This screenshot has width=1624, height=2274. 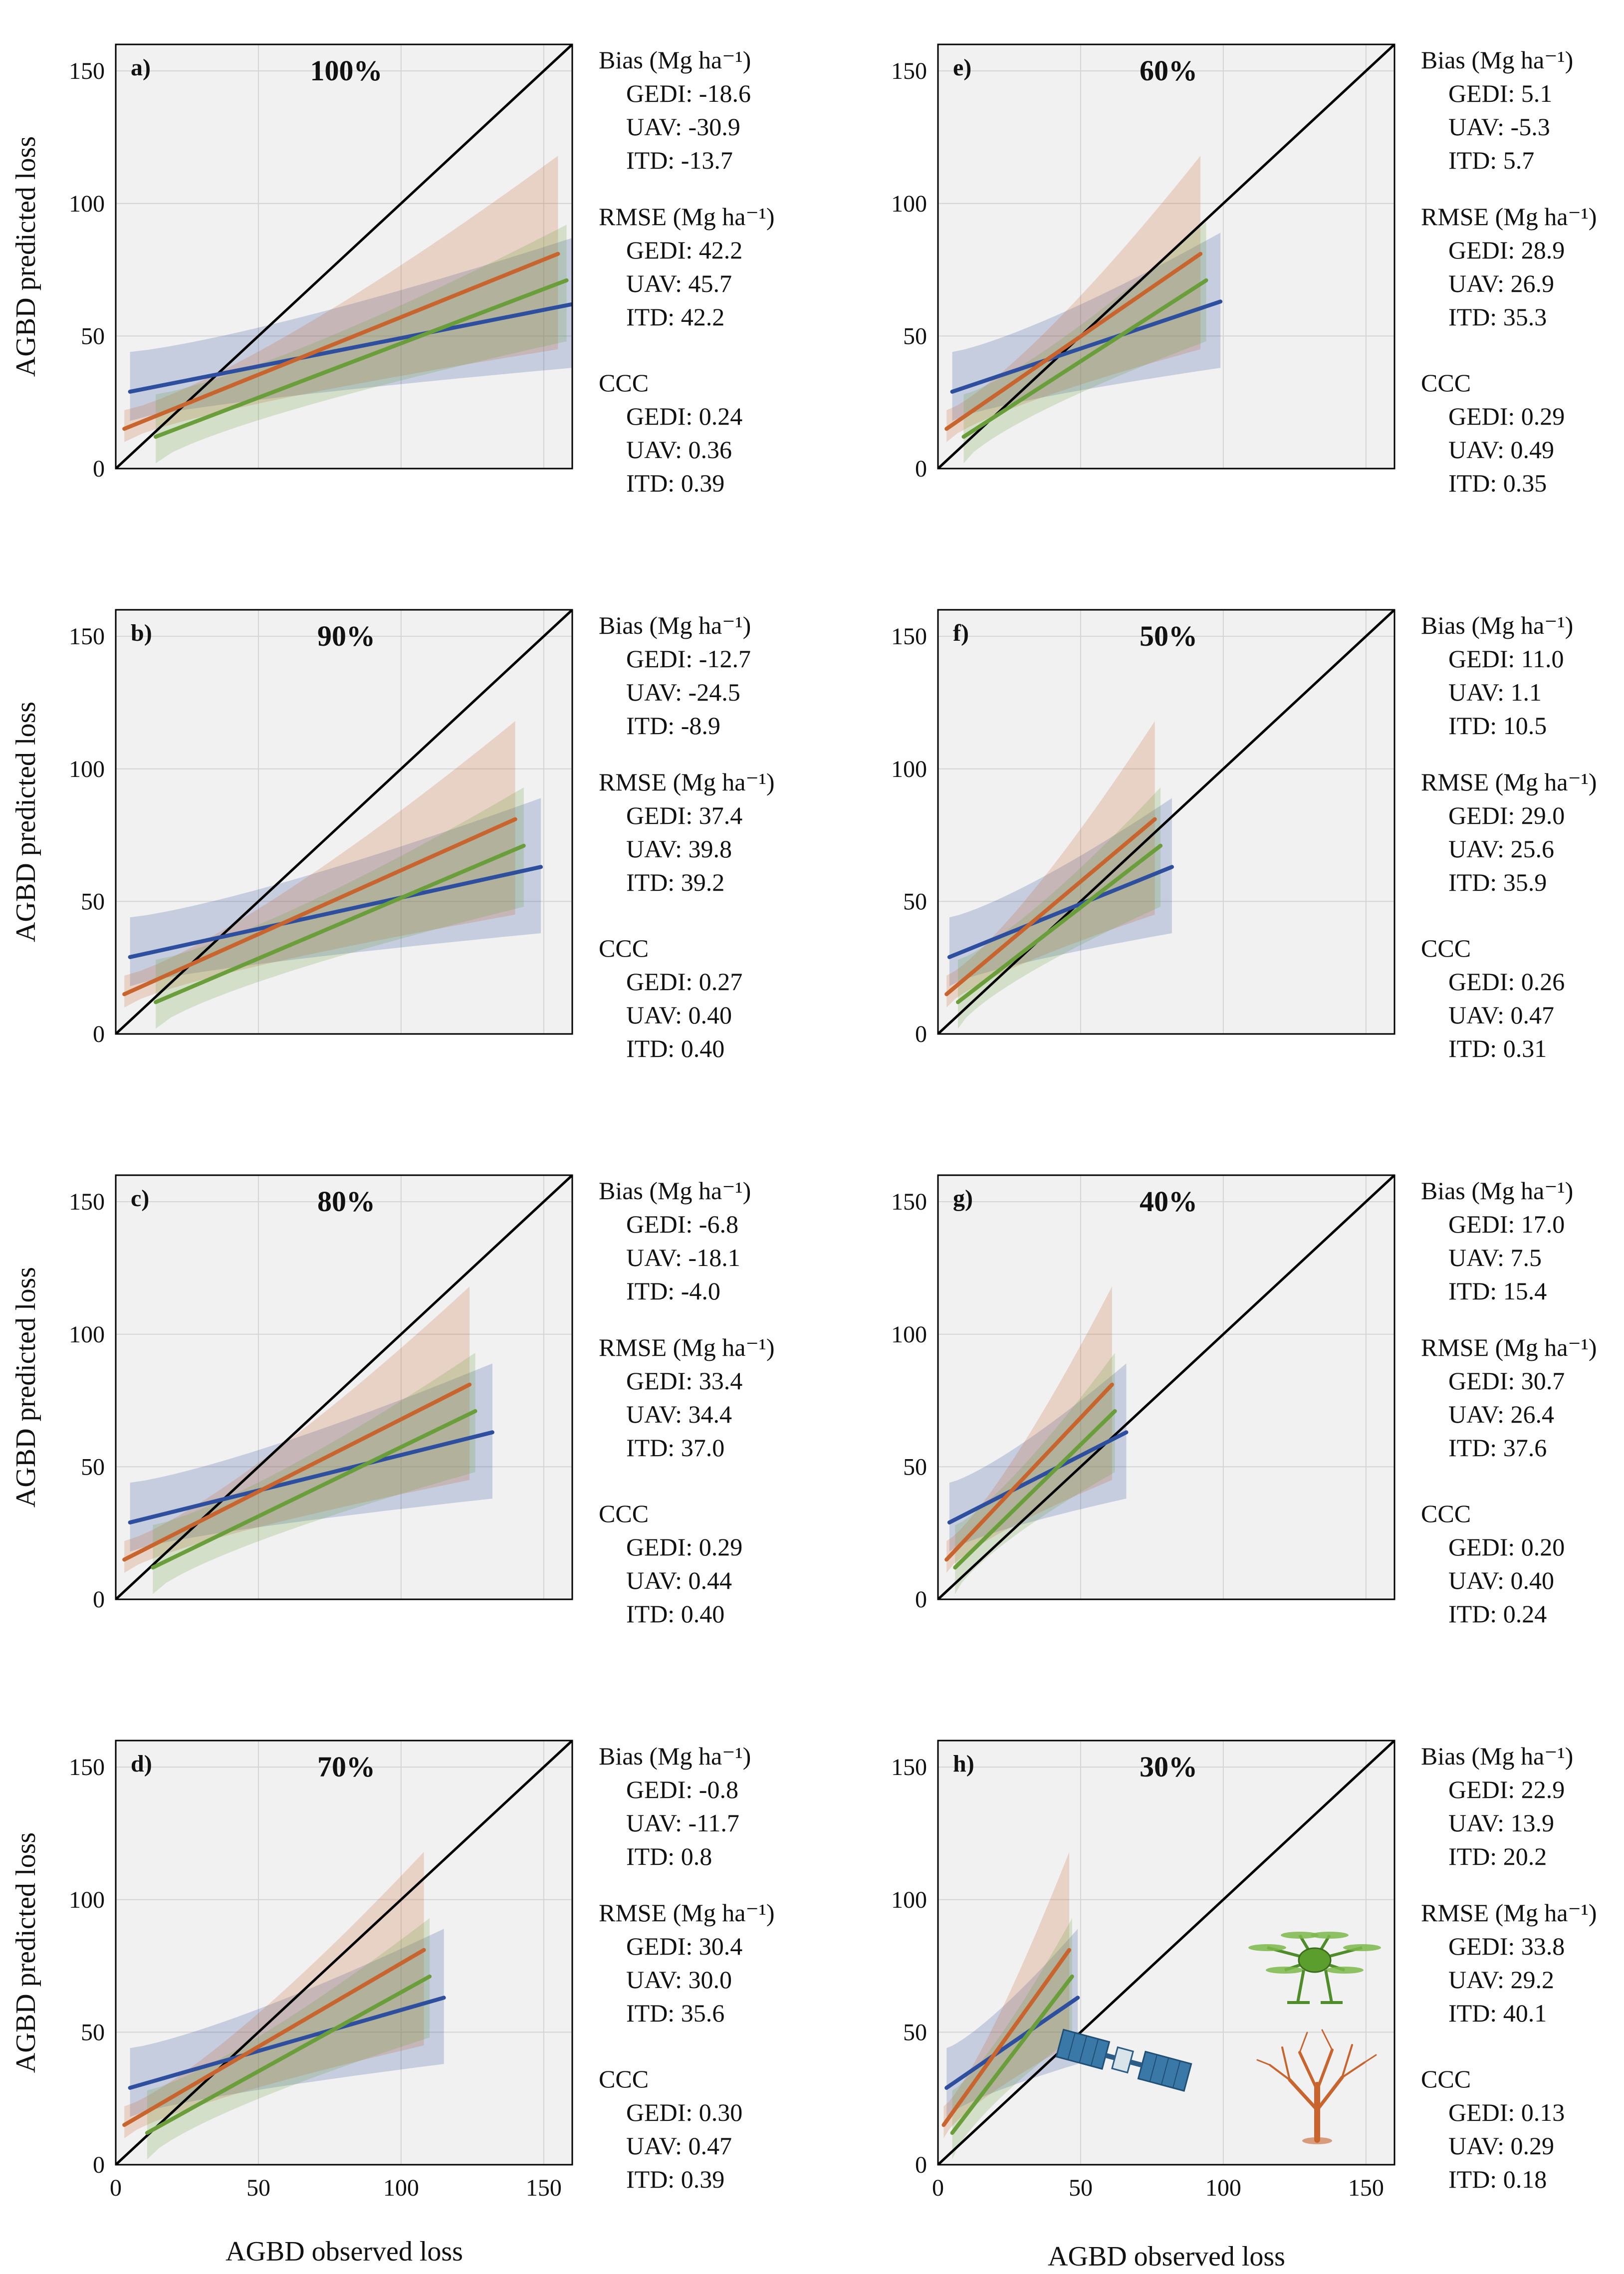 What do you see at coordinates (675, 2179) in the screenshot?
I see `ccc-itd-value: ITD: 0.39` at bounding box center [675, 2179].